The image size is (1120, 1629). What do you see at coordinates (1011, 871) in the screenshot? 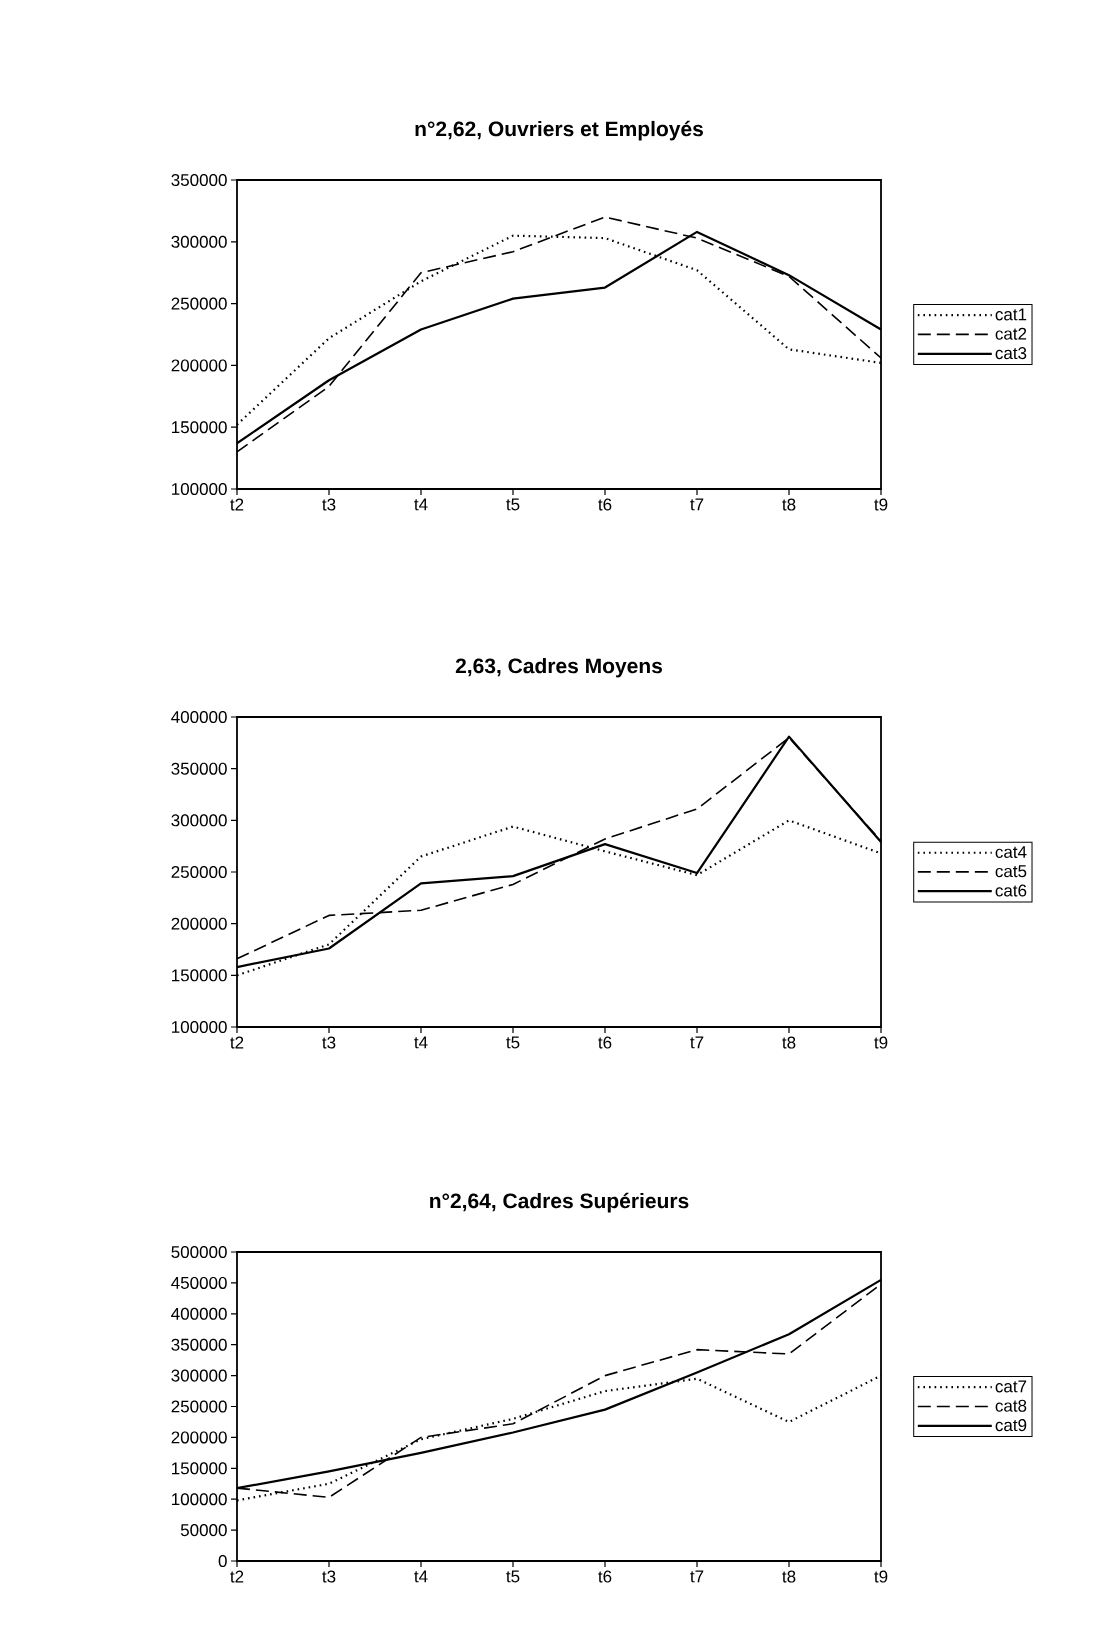
I see `legend-label: cat5` at bounding box center [1011, 871].